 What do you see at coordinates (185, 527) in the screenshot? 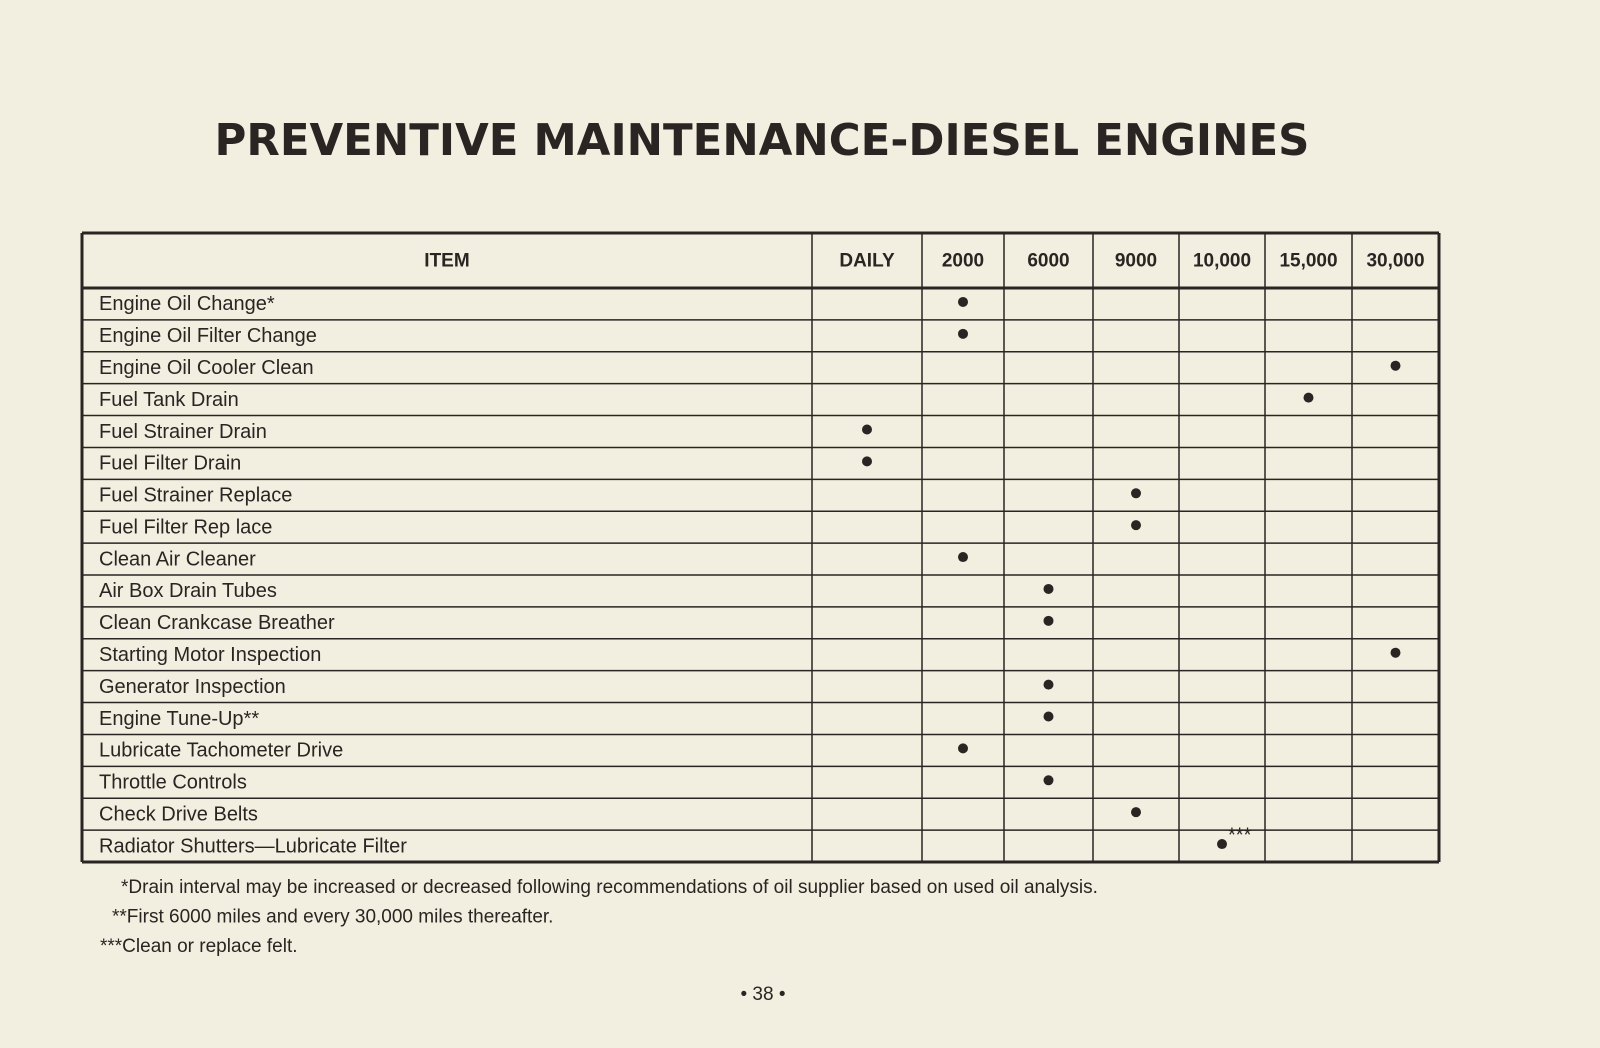
I see `item-label: Fuel Filter Rep lace` at bounding box center [185, 527].